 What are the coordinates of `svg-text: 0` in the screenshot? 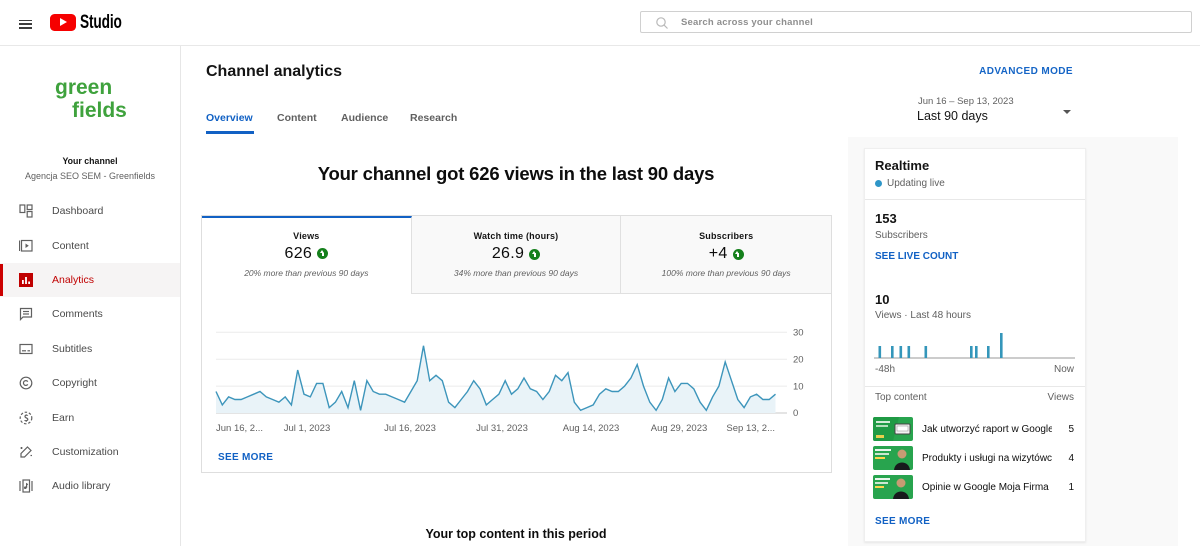 It's located at (795, 413).